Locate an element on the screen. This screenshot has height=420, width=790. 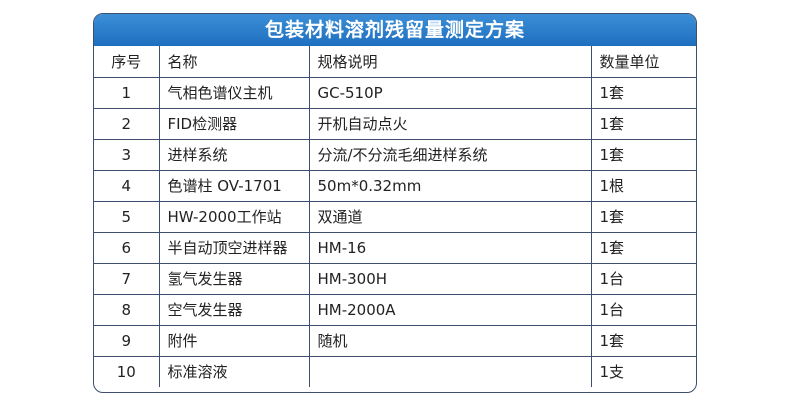
table-cell: 1支 is located at coordinates (643, 371).